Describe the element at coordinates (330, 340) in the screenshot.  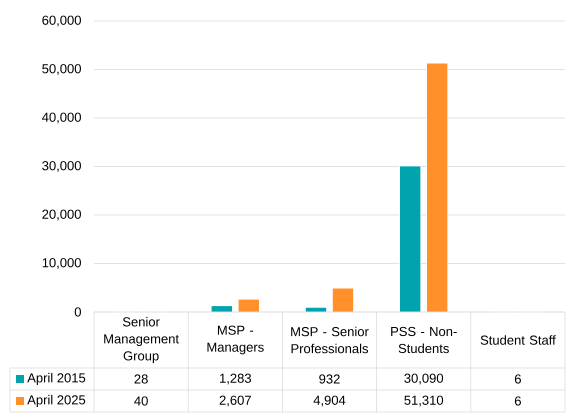
I see `x-tick-label: MSP - Senior Professionals` at that location.